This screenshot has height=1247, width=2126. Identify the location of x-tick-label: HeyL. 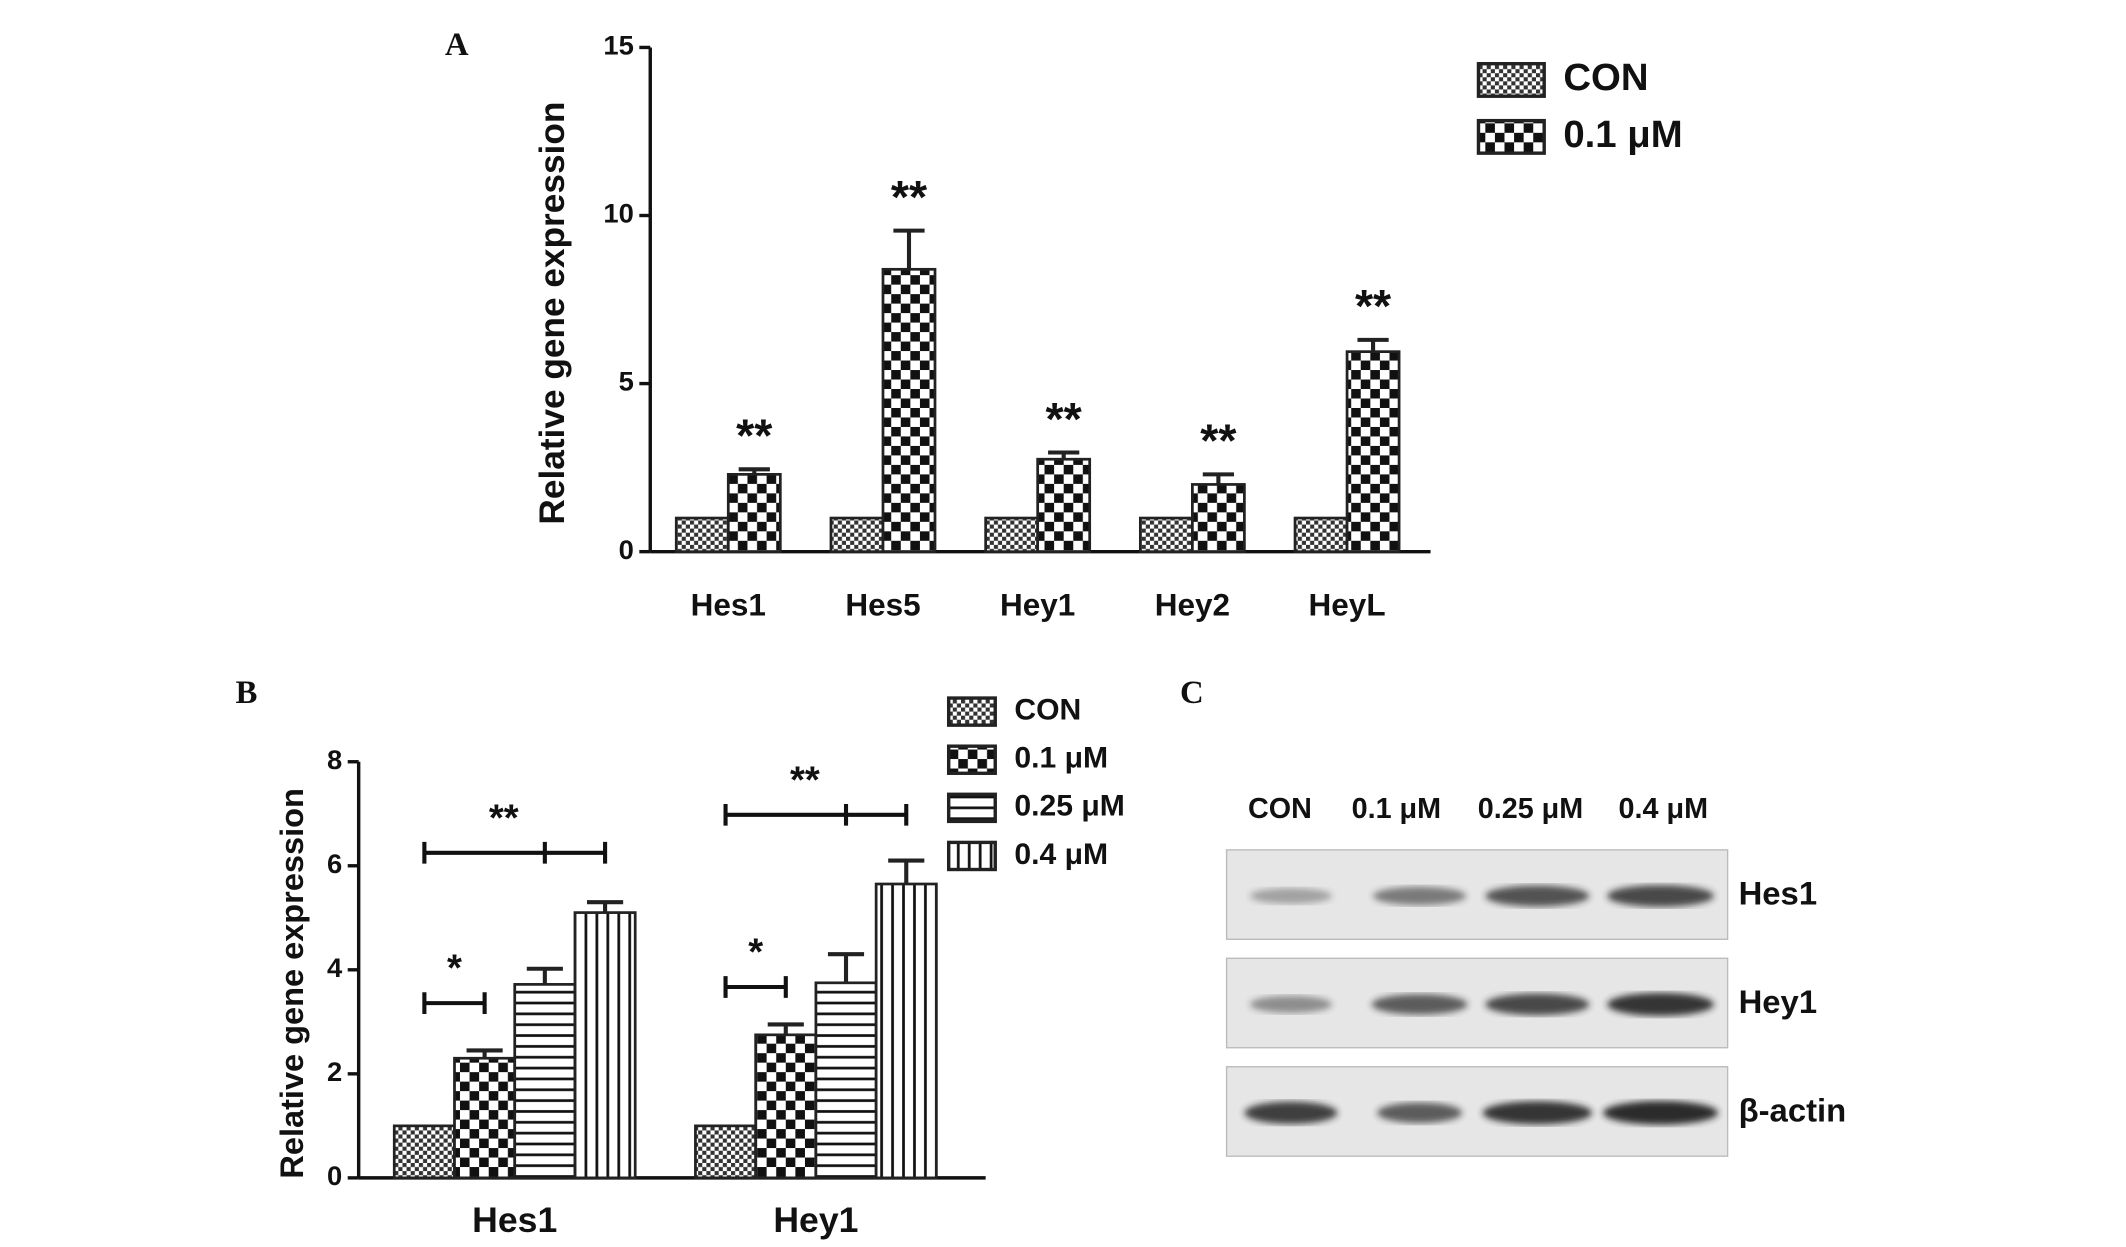
(1347, 605).